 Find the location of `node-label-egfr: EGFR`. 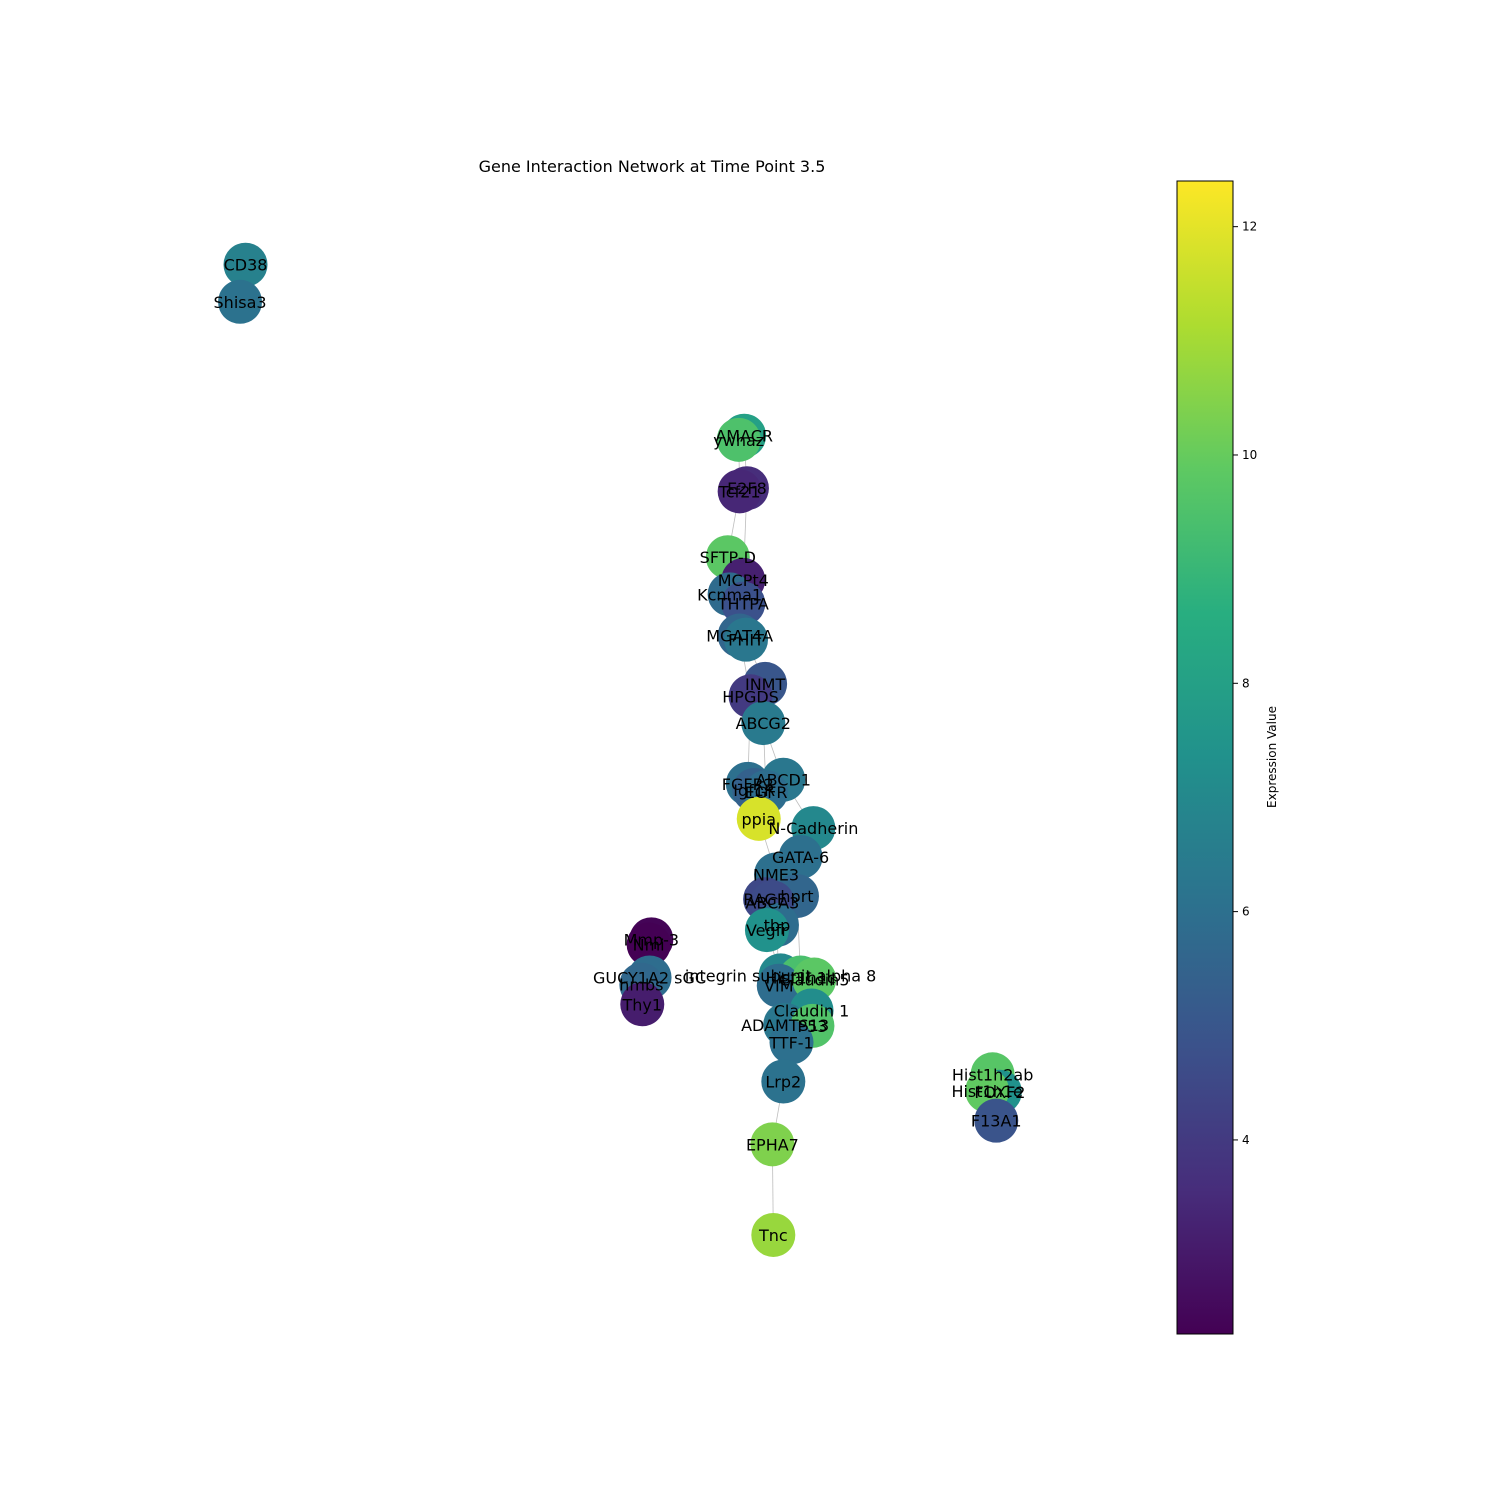

node-label-egfr: EGFR is located at coordinates (766, 792).